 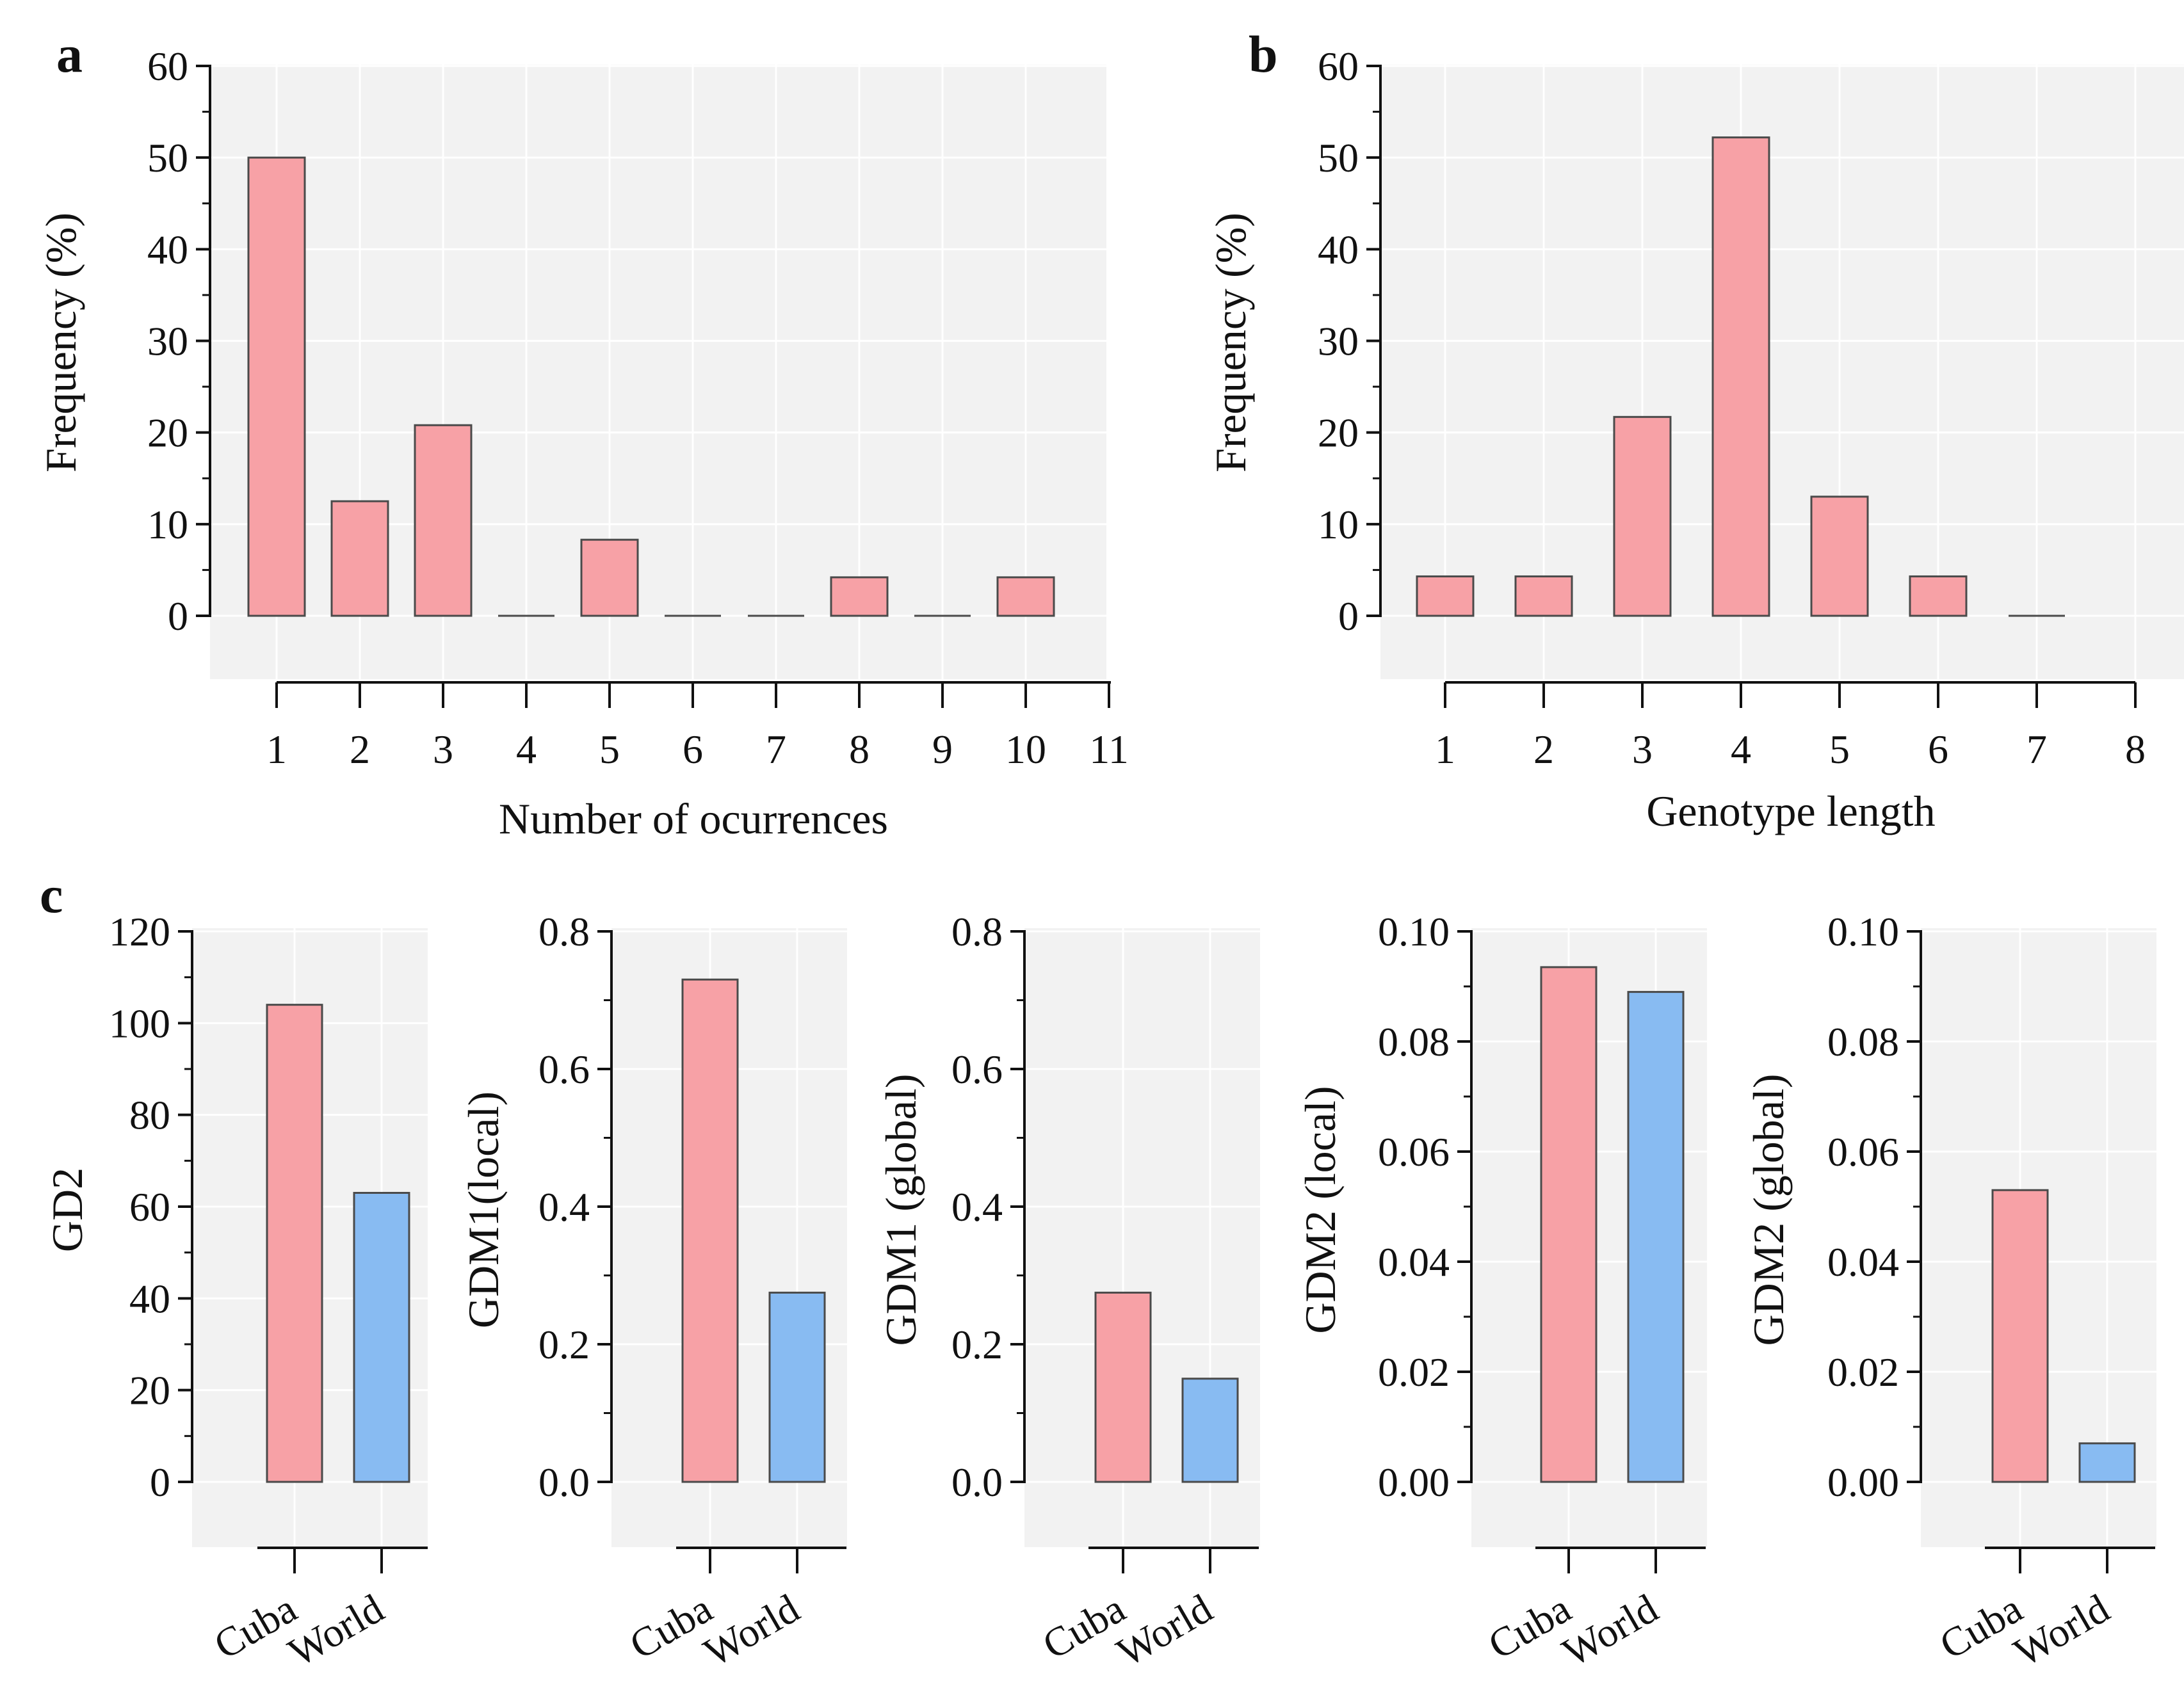 I want to click on y-tick-label: 100, so click(x=139, y=1023).